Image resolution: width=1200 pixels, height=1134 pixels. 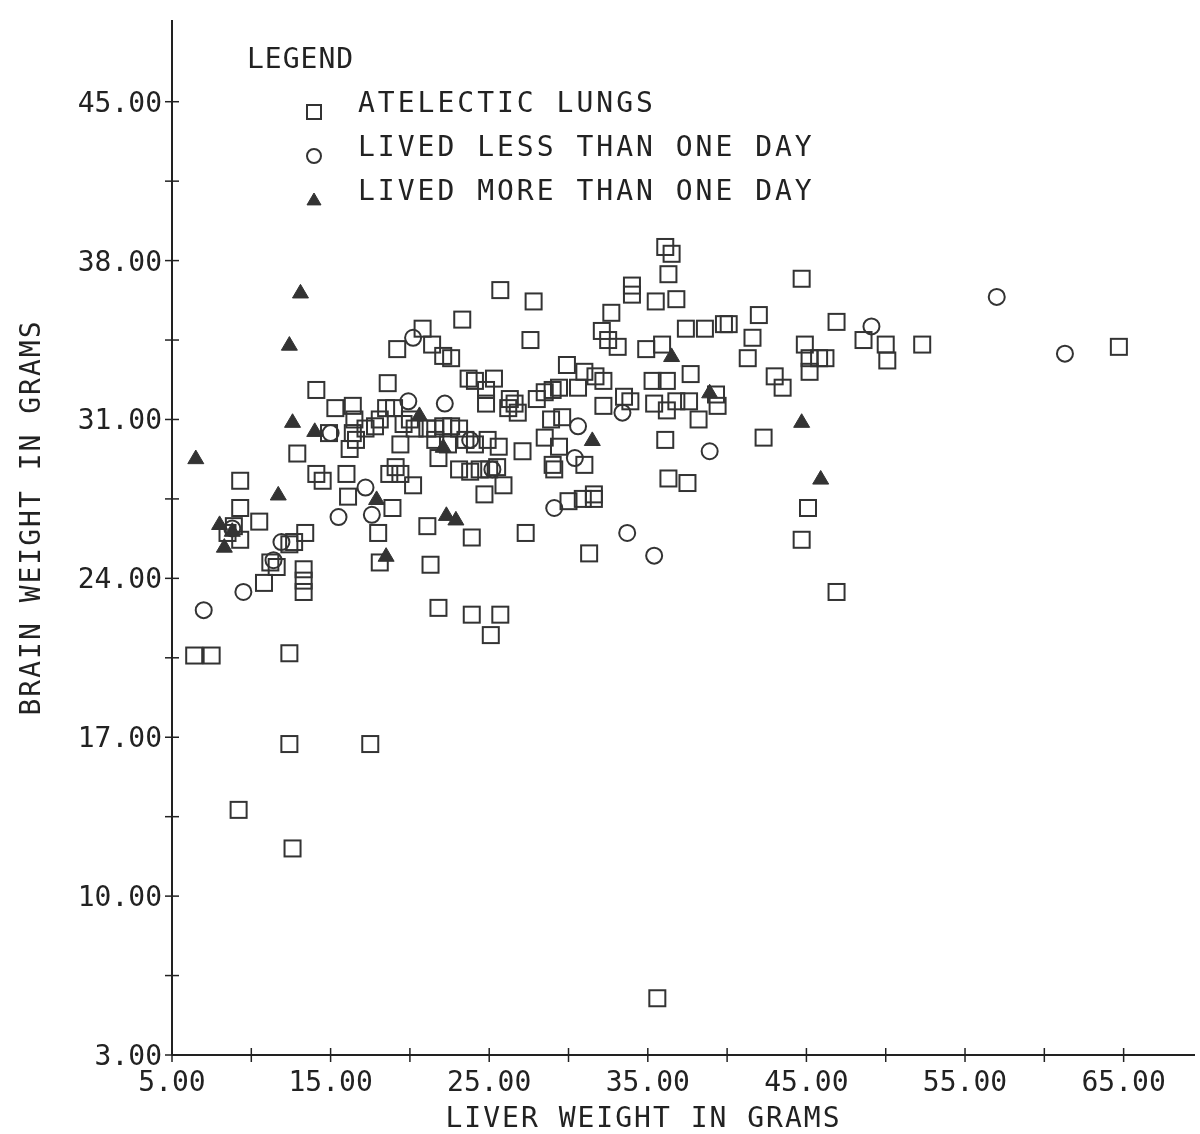 What do you see at coordinates (119, 738) in the screenshot?
I see `y-tick-label: 17.00` at bounding box center [119, 738].